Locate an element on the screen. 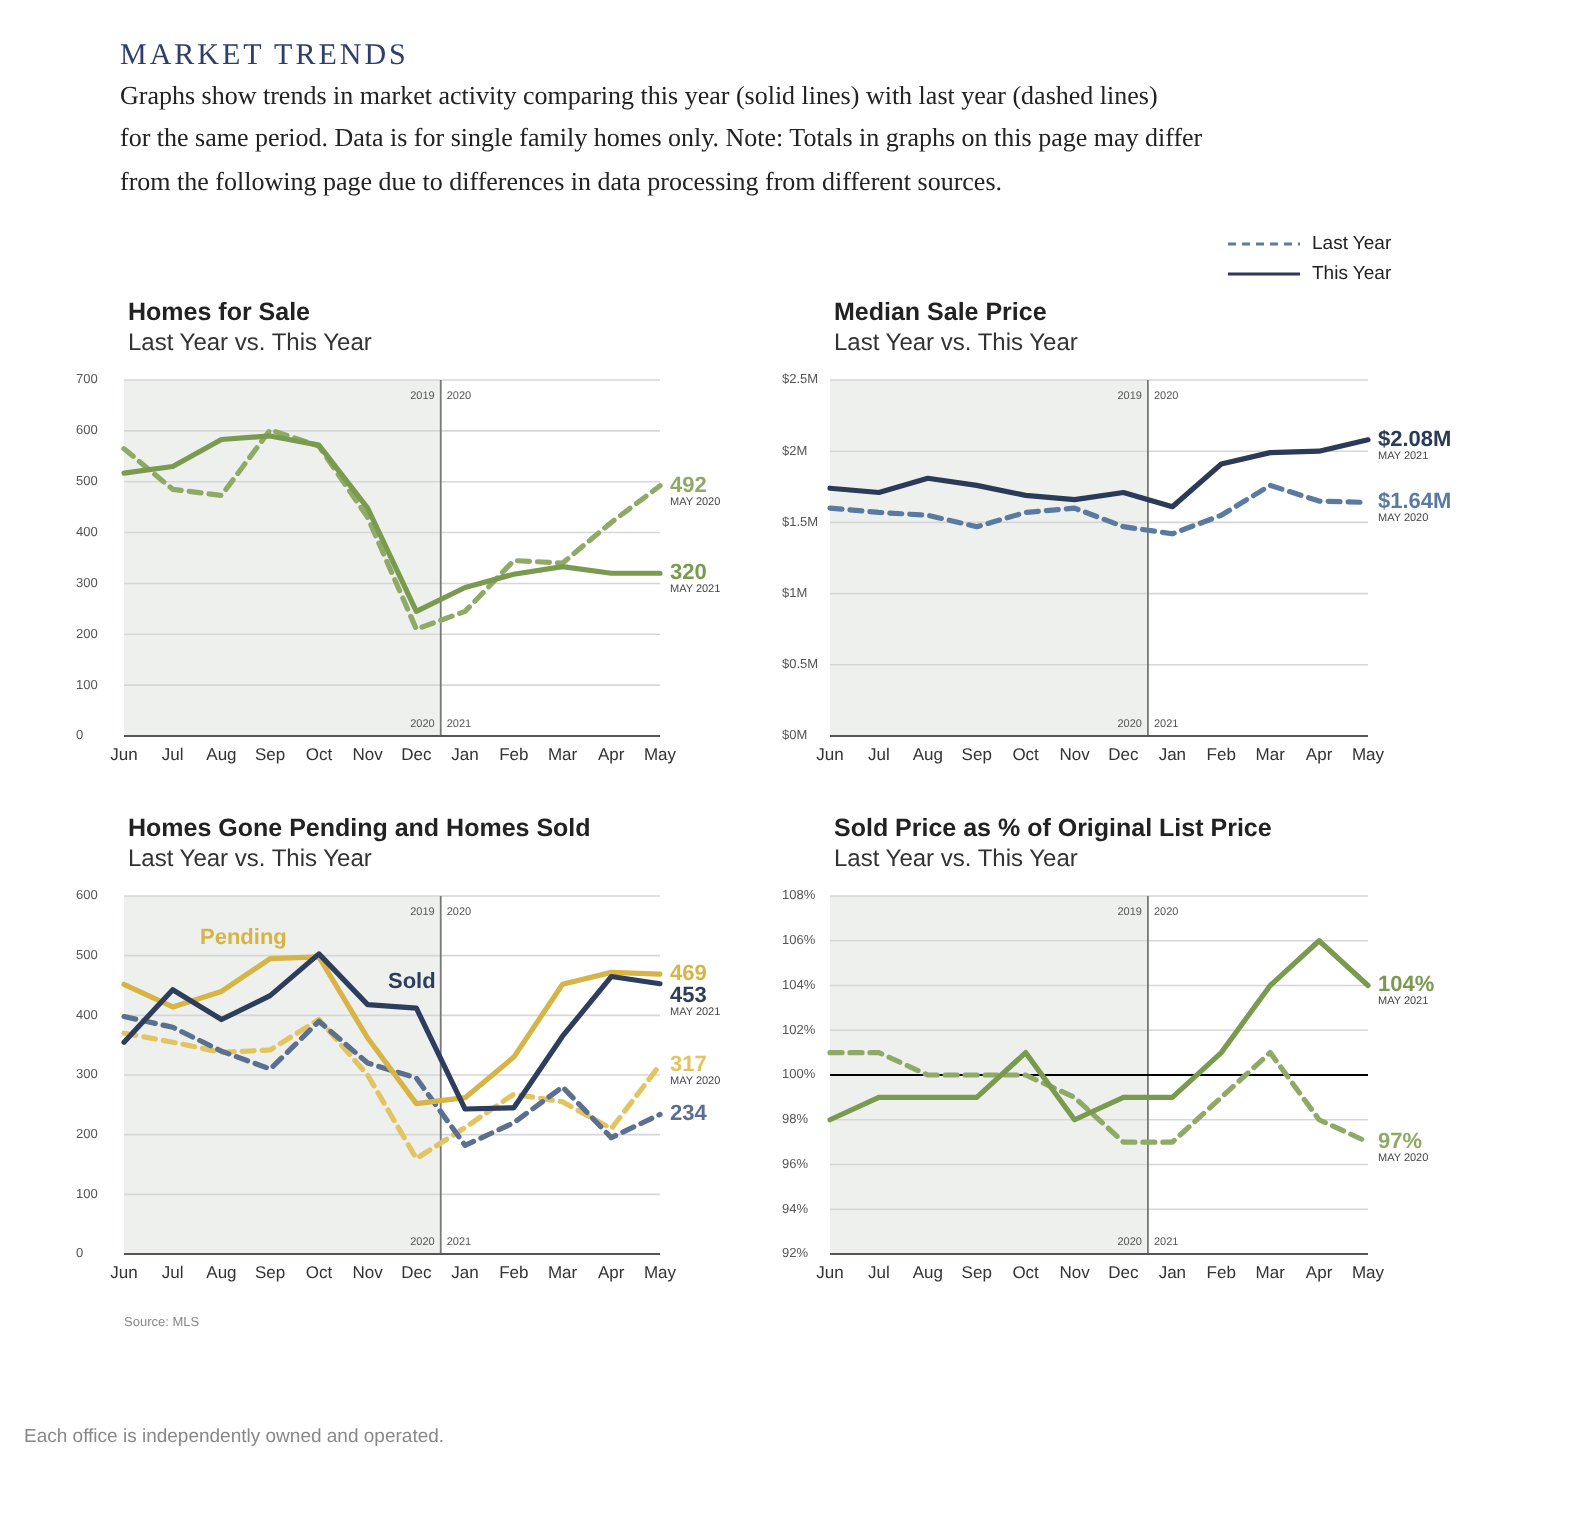 This screenshot has width=1582, height=1530. text: MARKET TRENDS is located at coordinates (264, 56).